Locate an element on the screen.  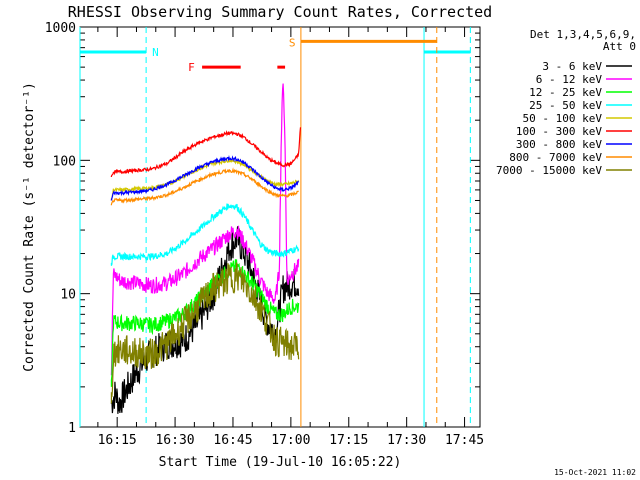
series-line-800-7000keV is located at coordinates (204, 186).